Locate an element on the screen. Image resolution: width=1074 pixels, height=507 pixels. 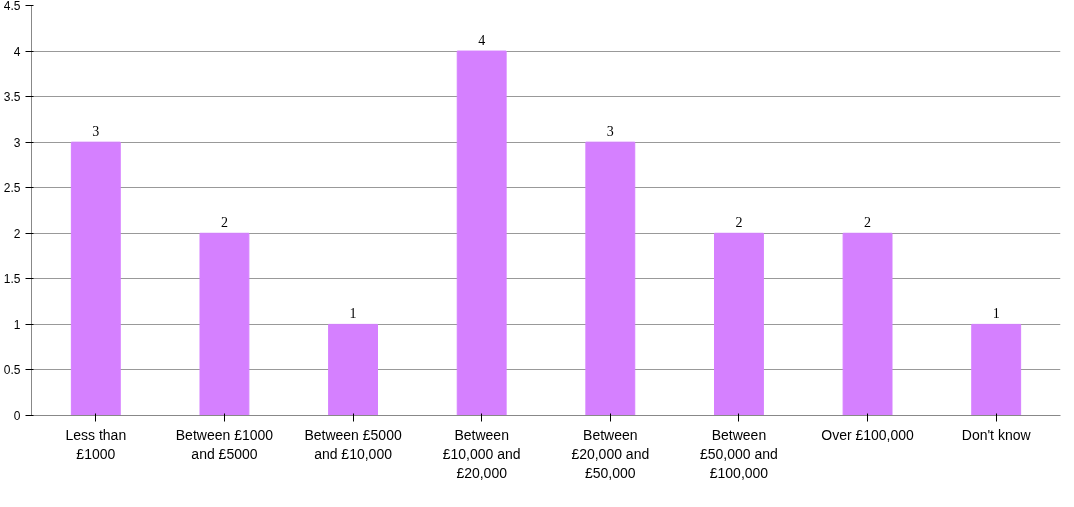
y-tick-label: 1.5 is located at coordinates (12, 279).